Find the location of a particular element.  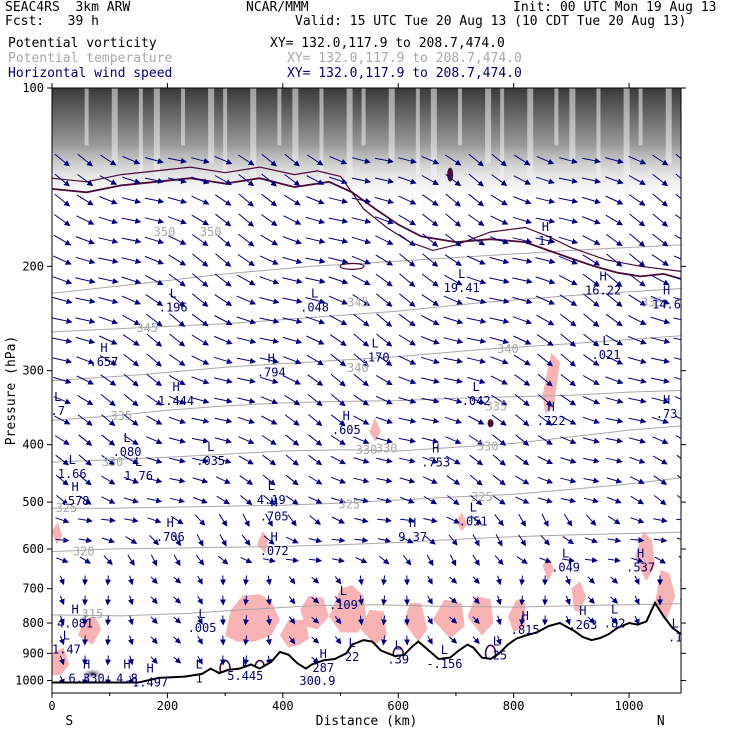

pv-extremum-value: .39 is located at coordinates (398, 660).